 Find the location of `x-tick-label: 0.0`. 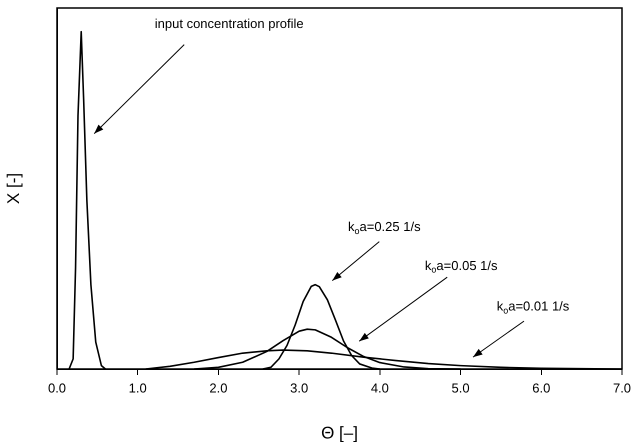

x-tick-label: 0.0 is located at coordinates (57, 388).